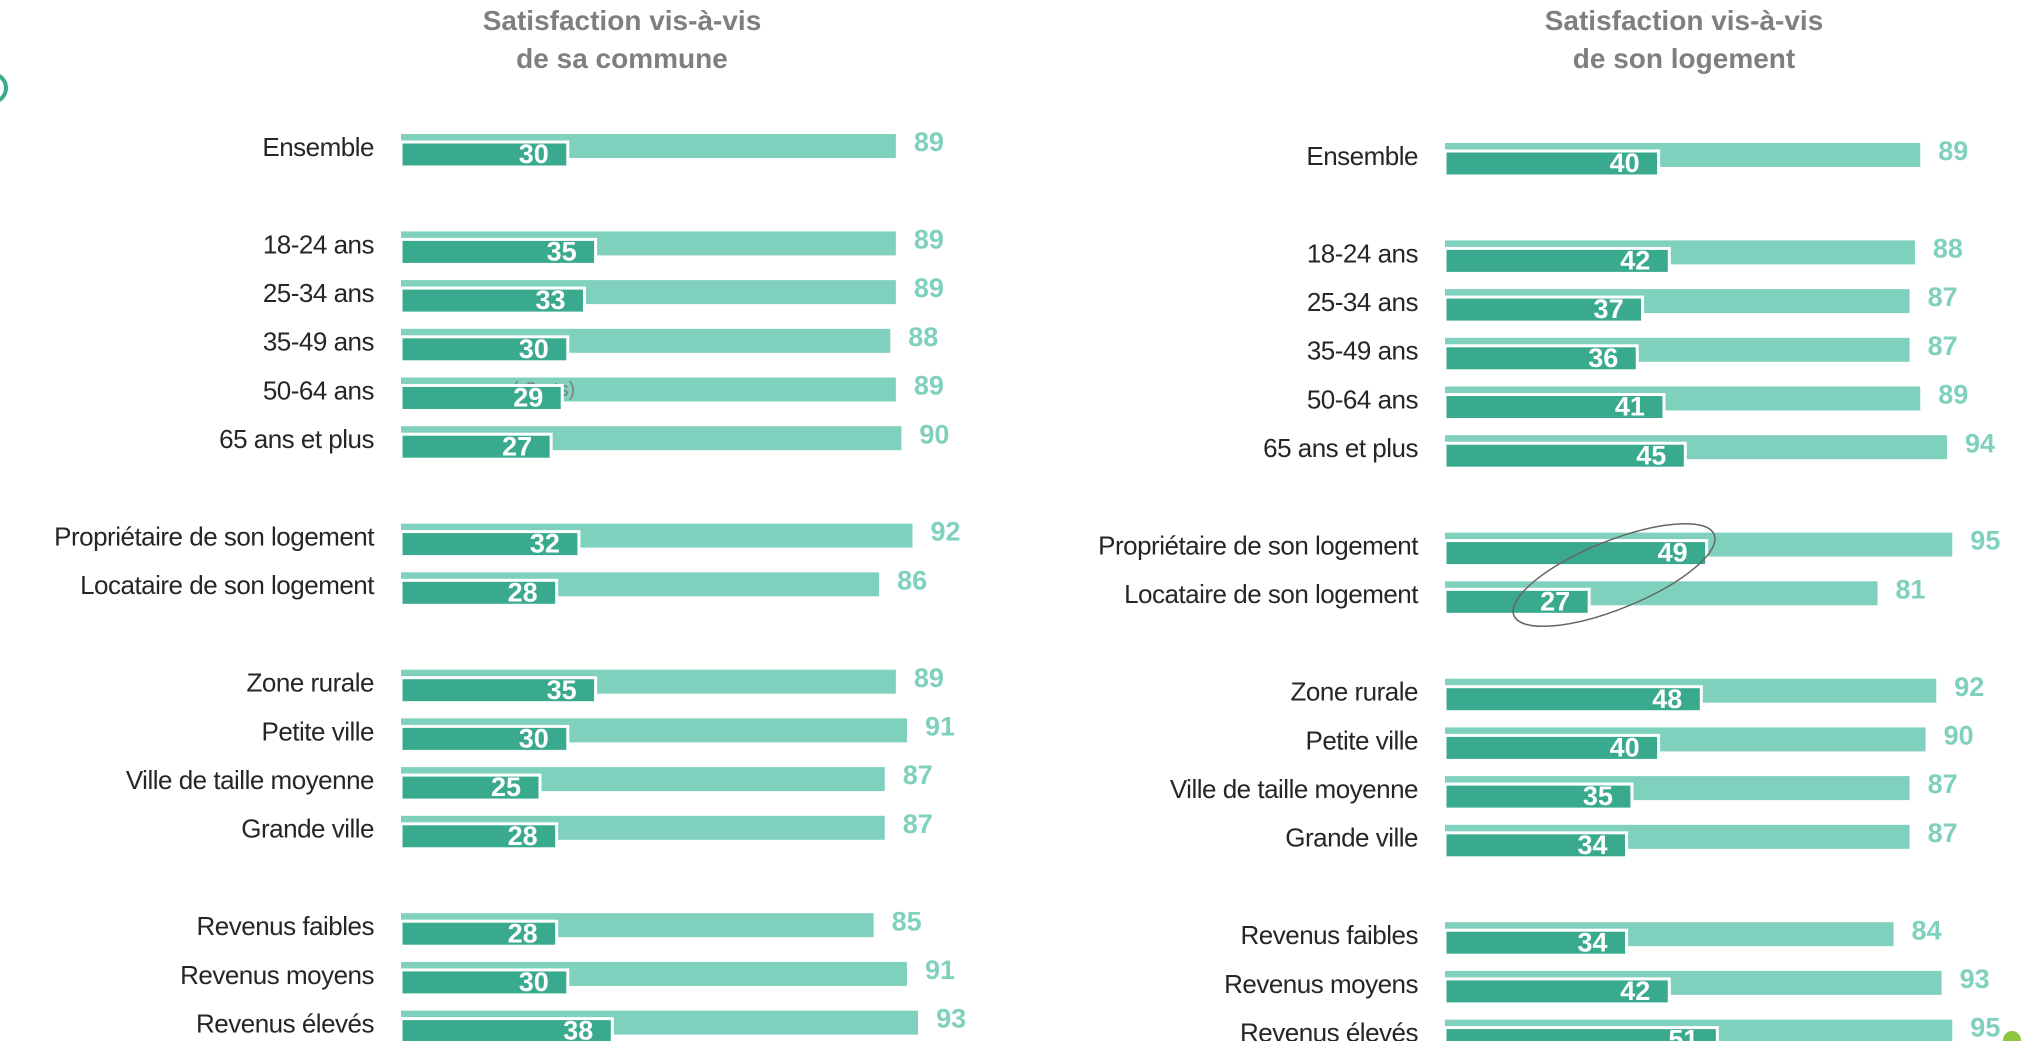  Describe the element at coordinates (1603, 358) in the screenshot. I see `value-label: 36` at that location.